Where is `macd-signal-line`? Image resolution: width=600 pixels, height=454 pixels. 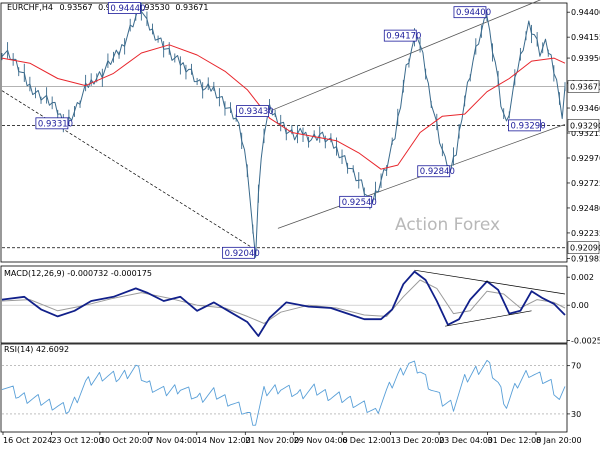
macd-signal-line is located at coordinates (283, 301).